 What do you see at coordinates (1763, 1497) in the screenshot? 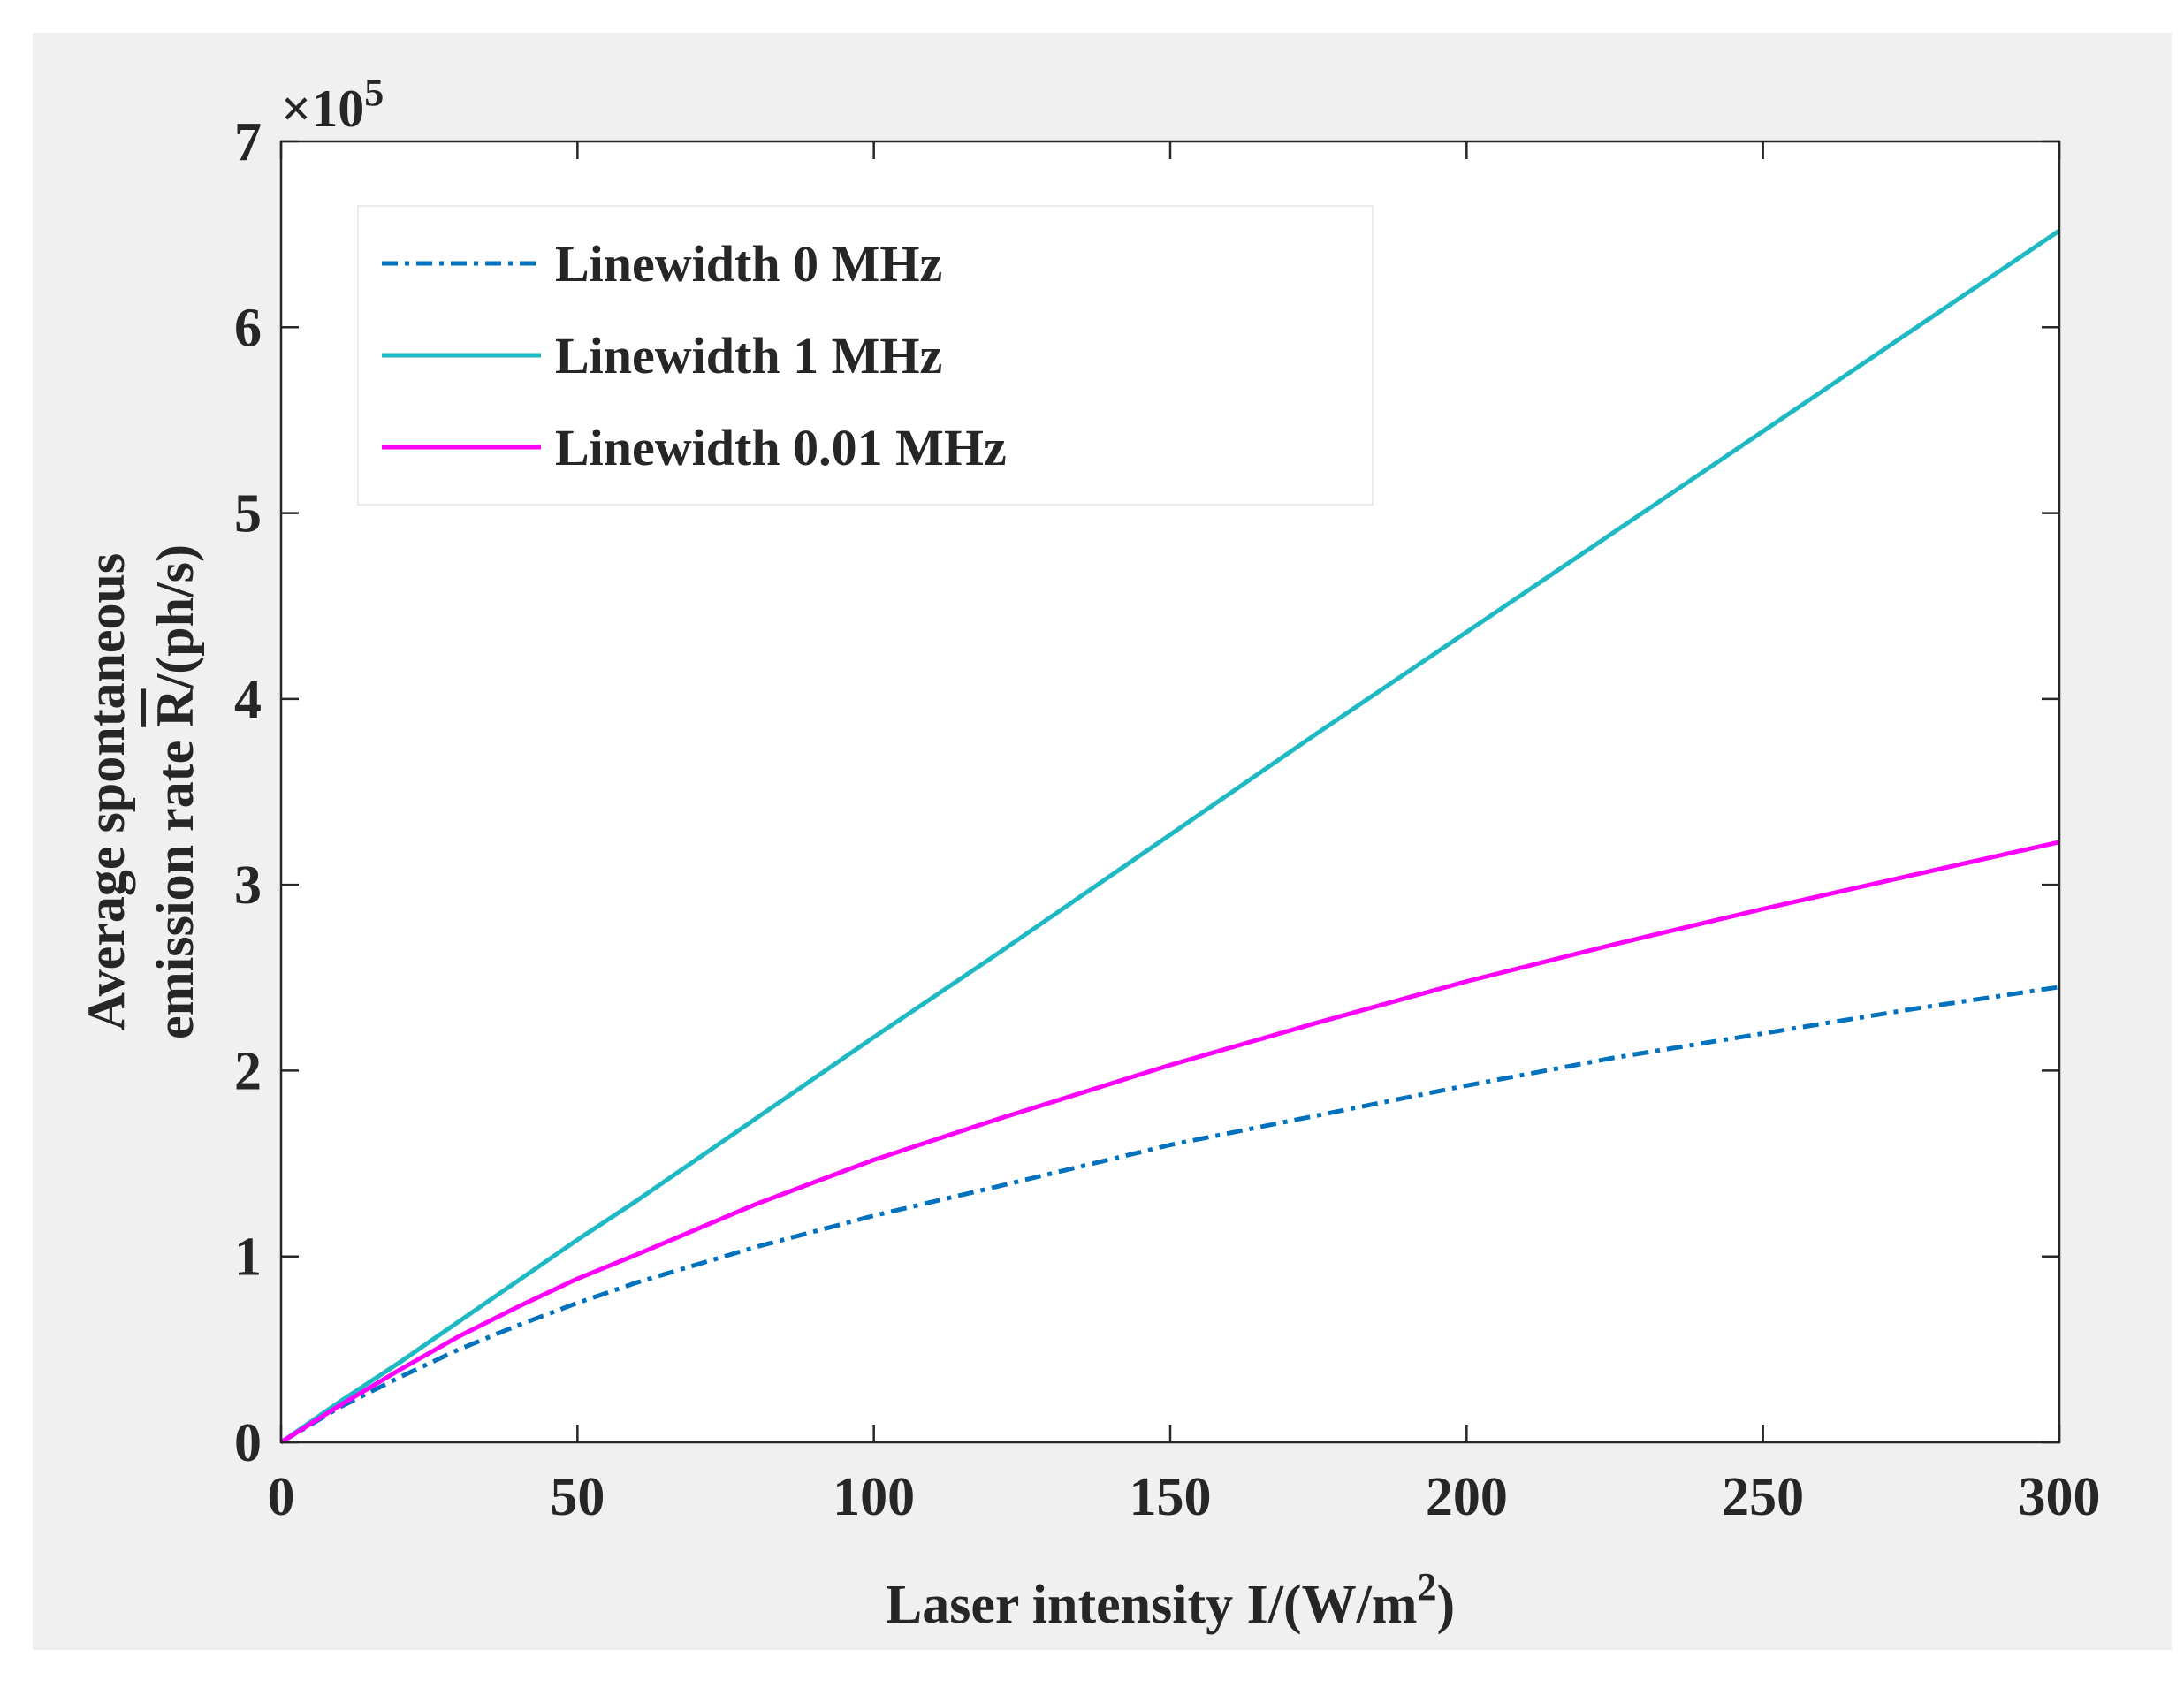
I see `x-tick-label: 250` at bounding box center [1763, 1497].